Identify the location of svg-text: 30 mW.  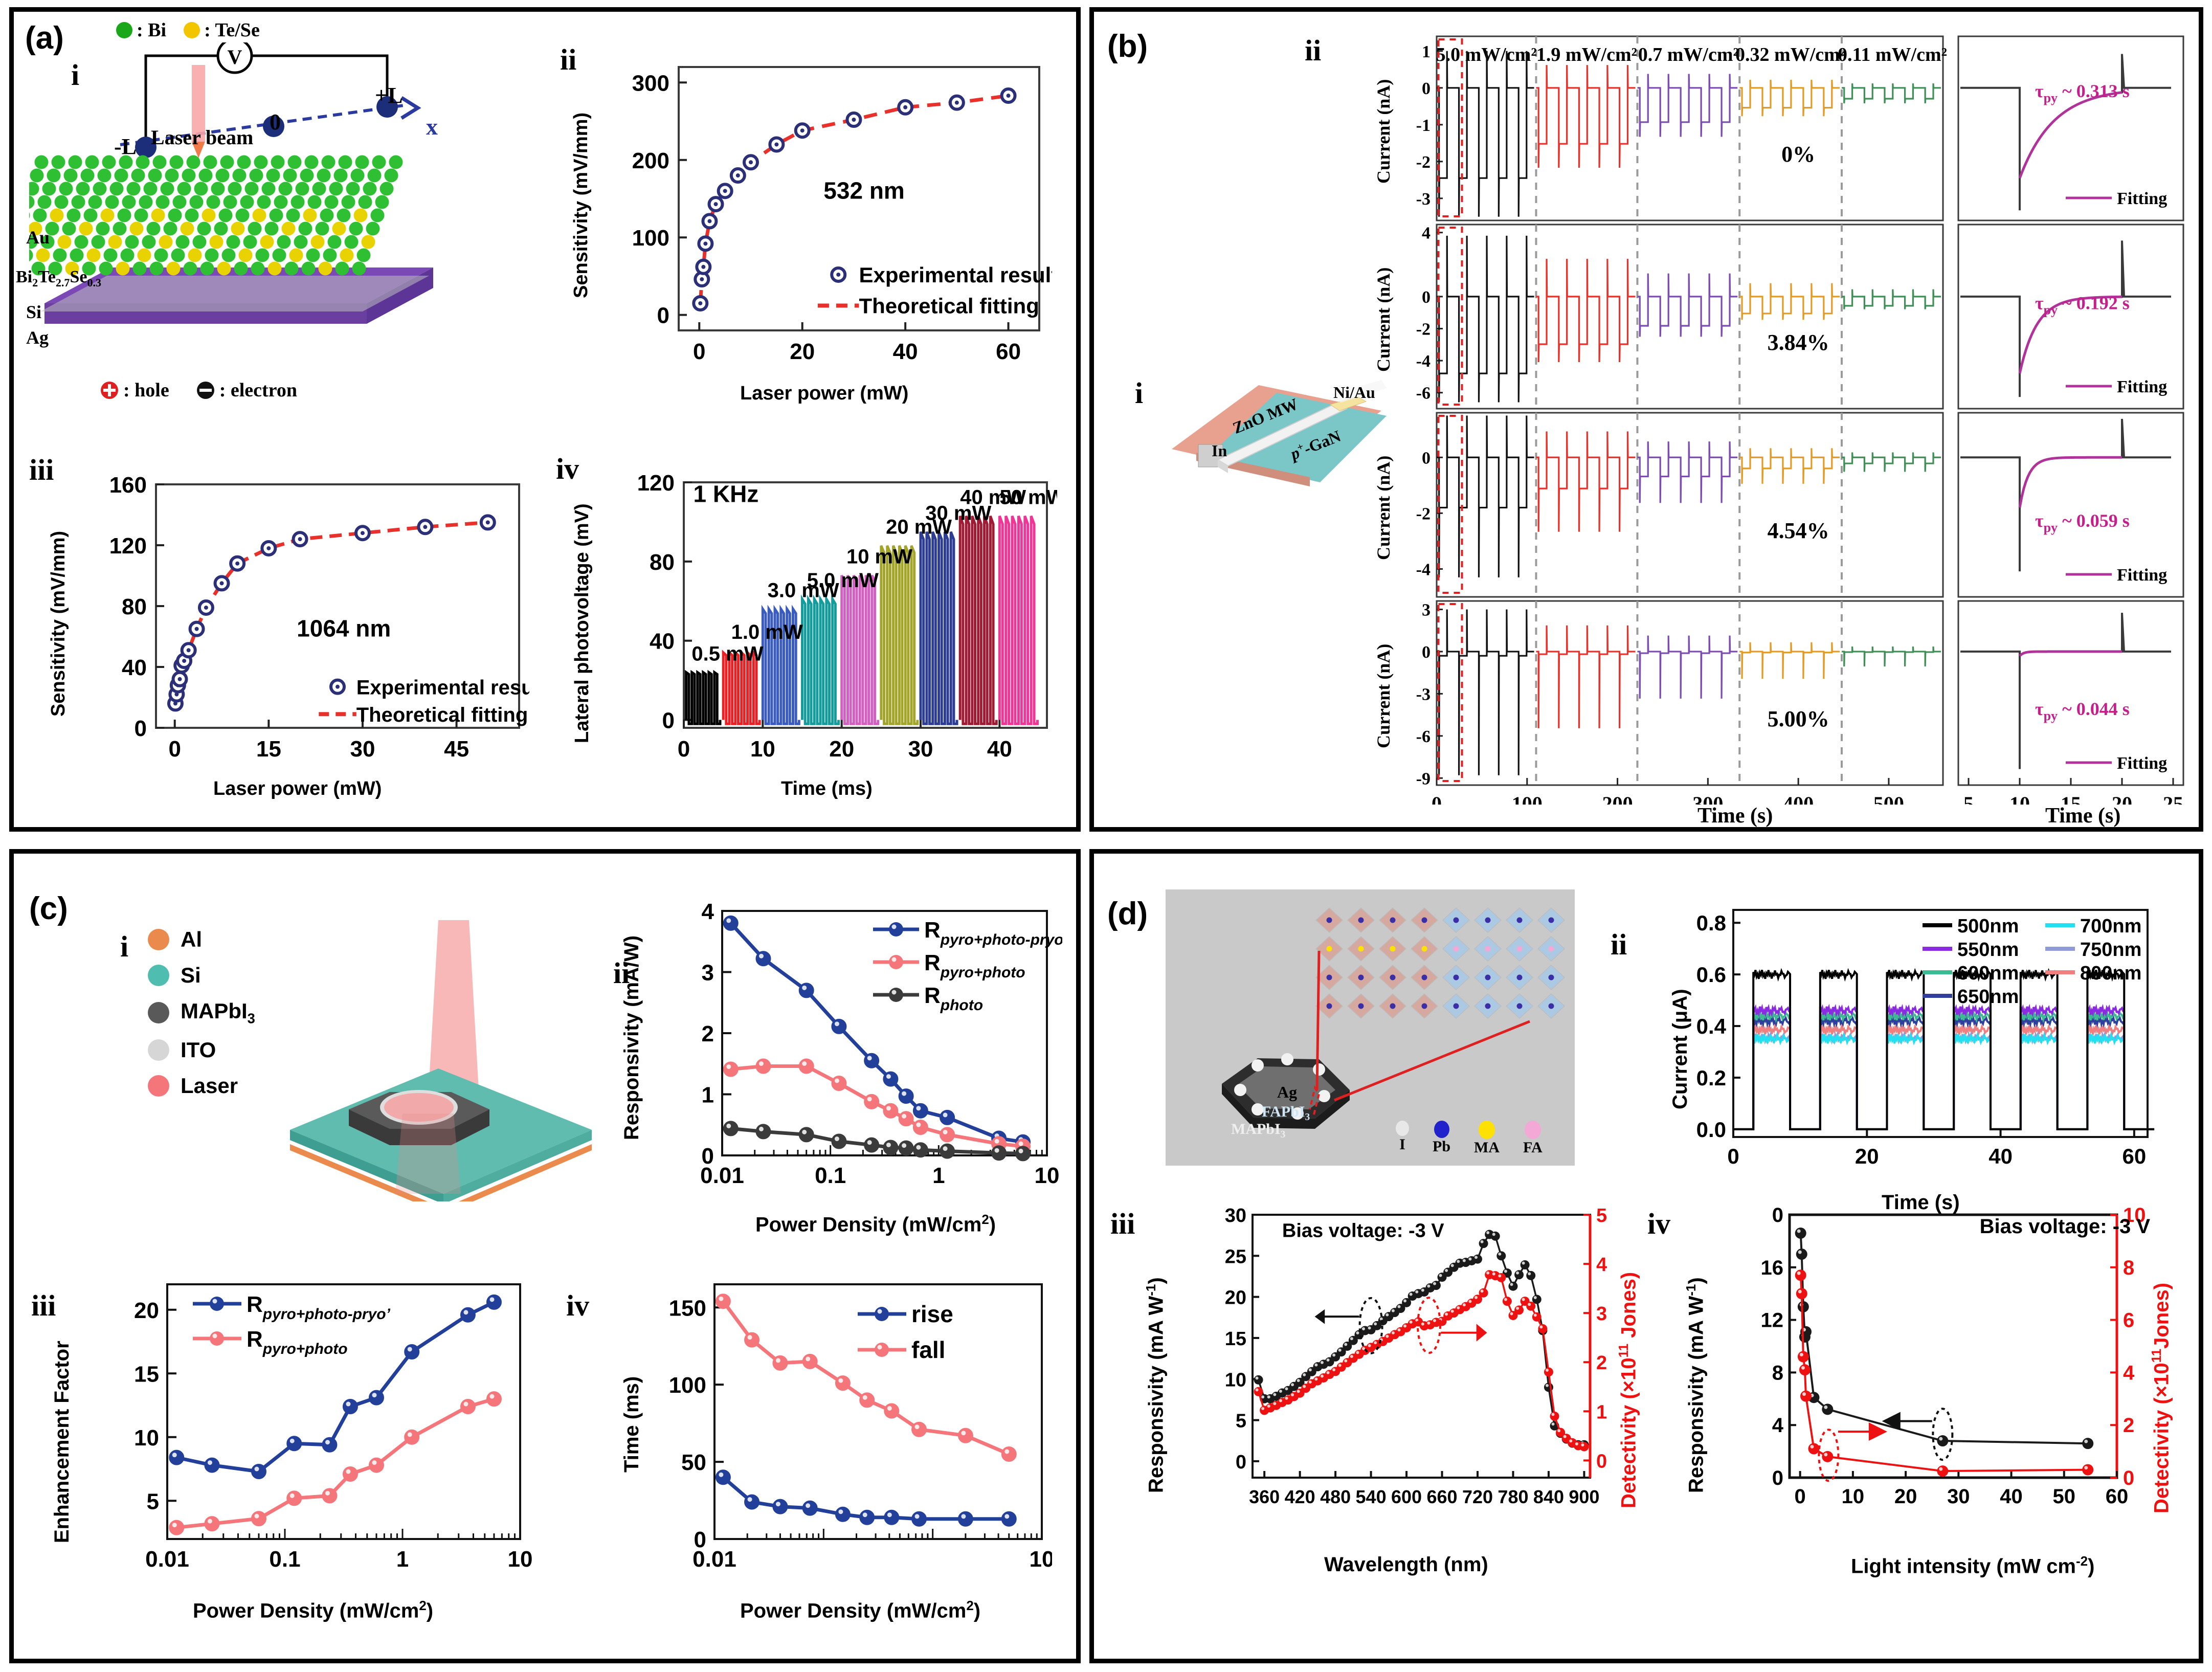
(958, 513).